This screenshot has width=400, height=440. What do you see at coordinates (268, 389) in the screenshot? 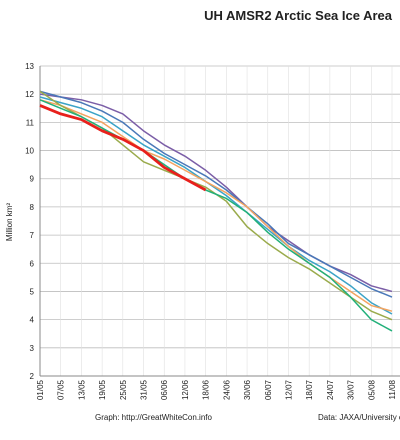
I see `x-tick-label: 06/07` at bounding box center [268, 389].